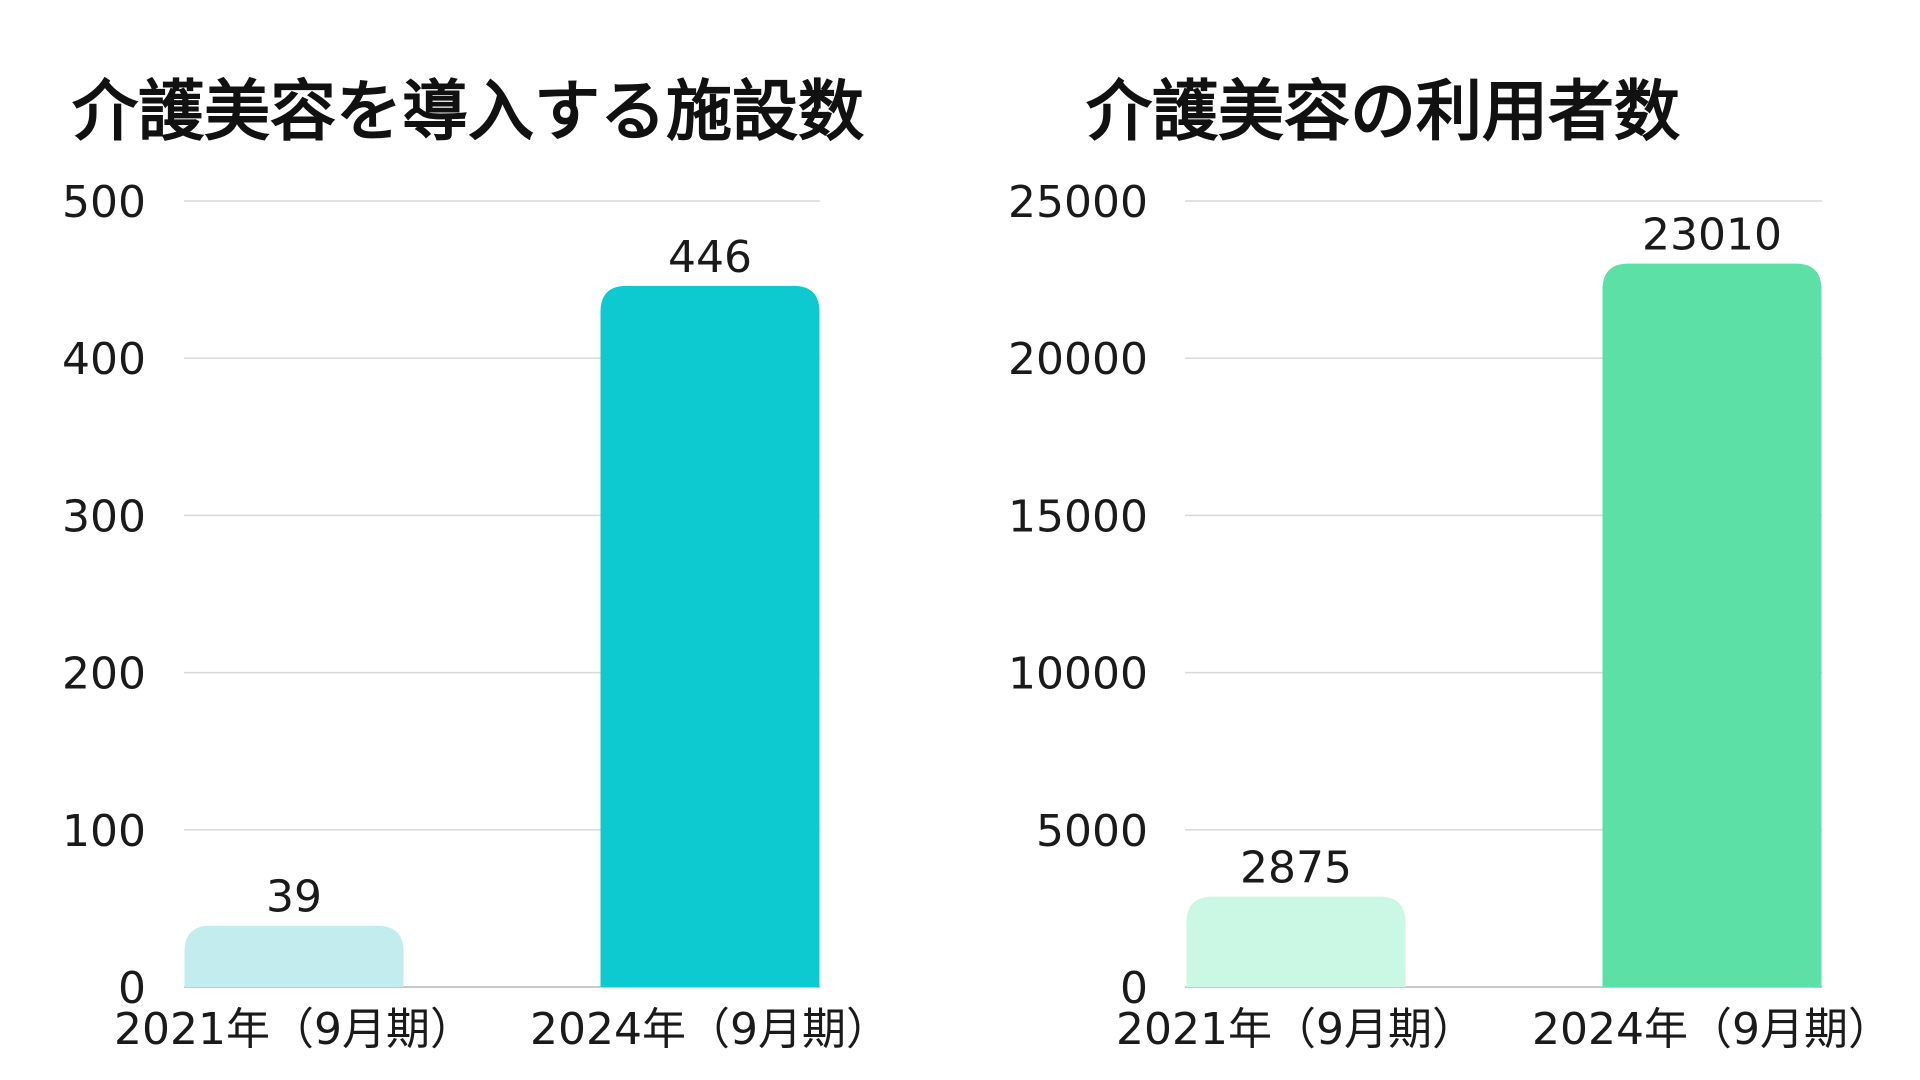  I want to click on y-tick-label: 300, so click(104, 516).